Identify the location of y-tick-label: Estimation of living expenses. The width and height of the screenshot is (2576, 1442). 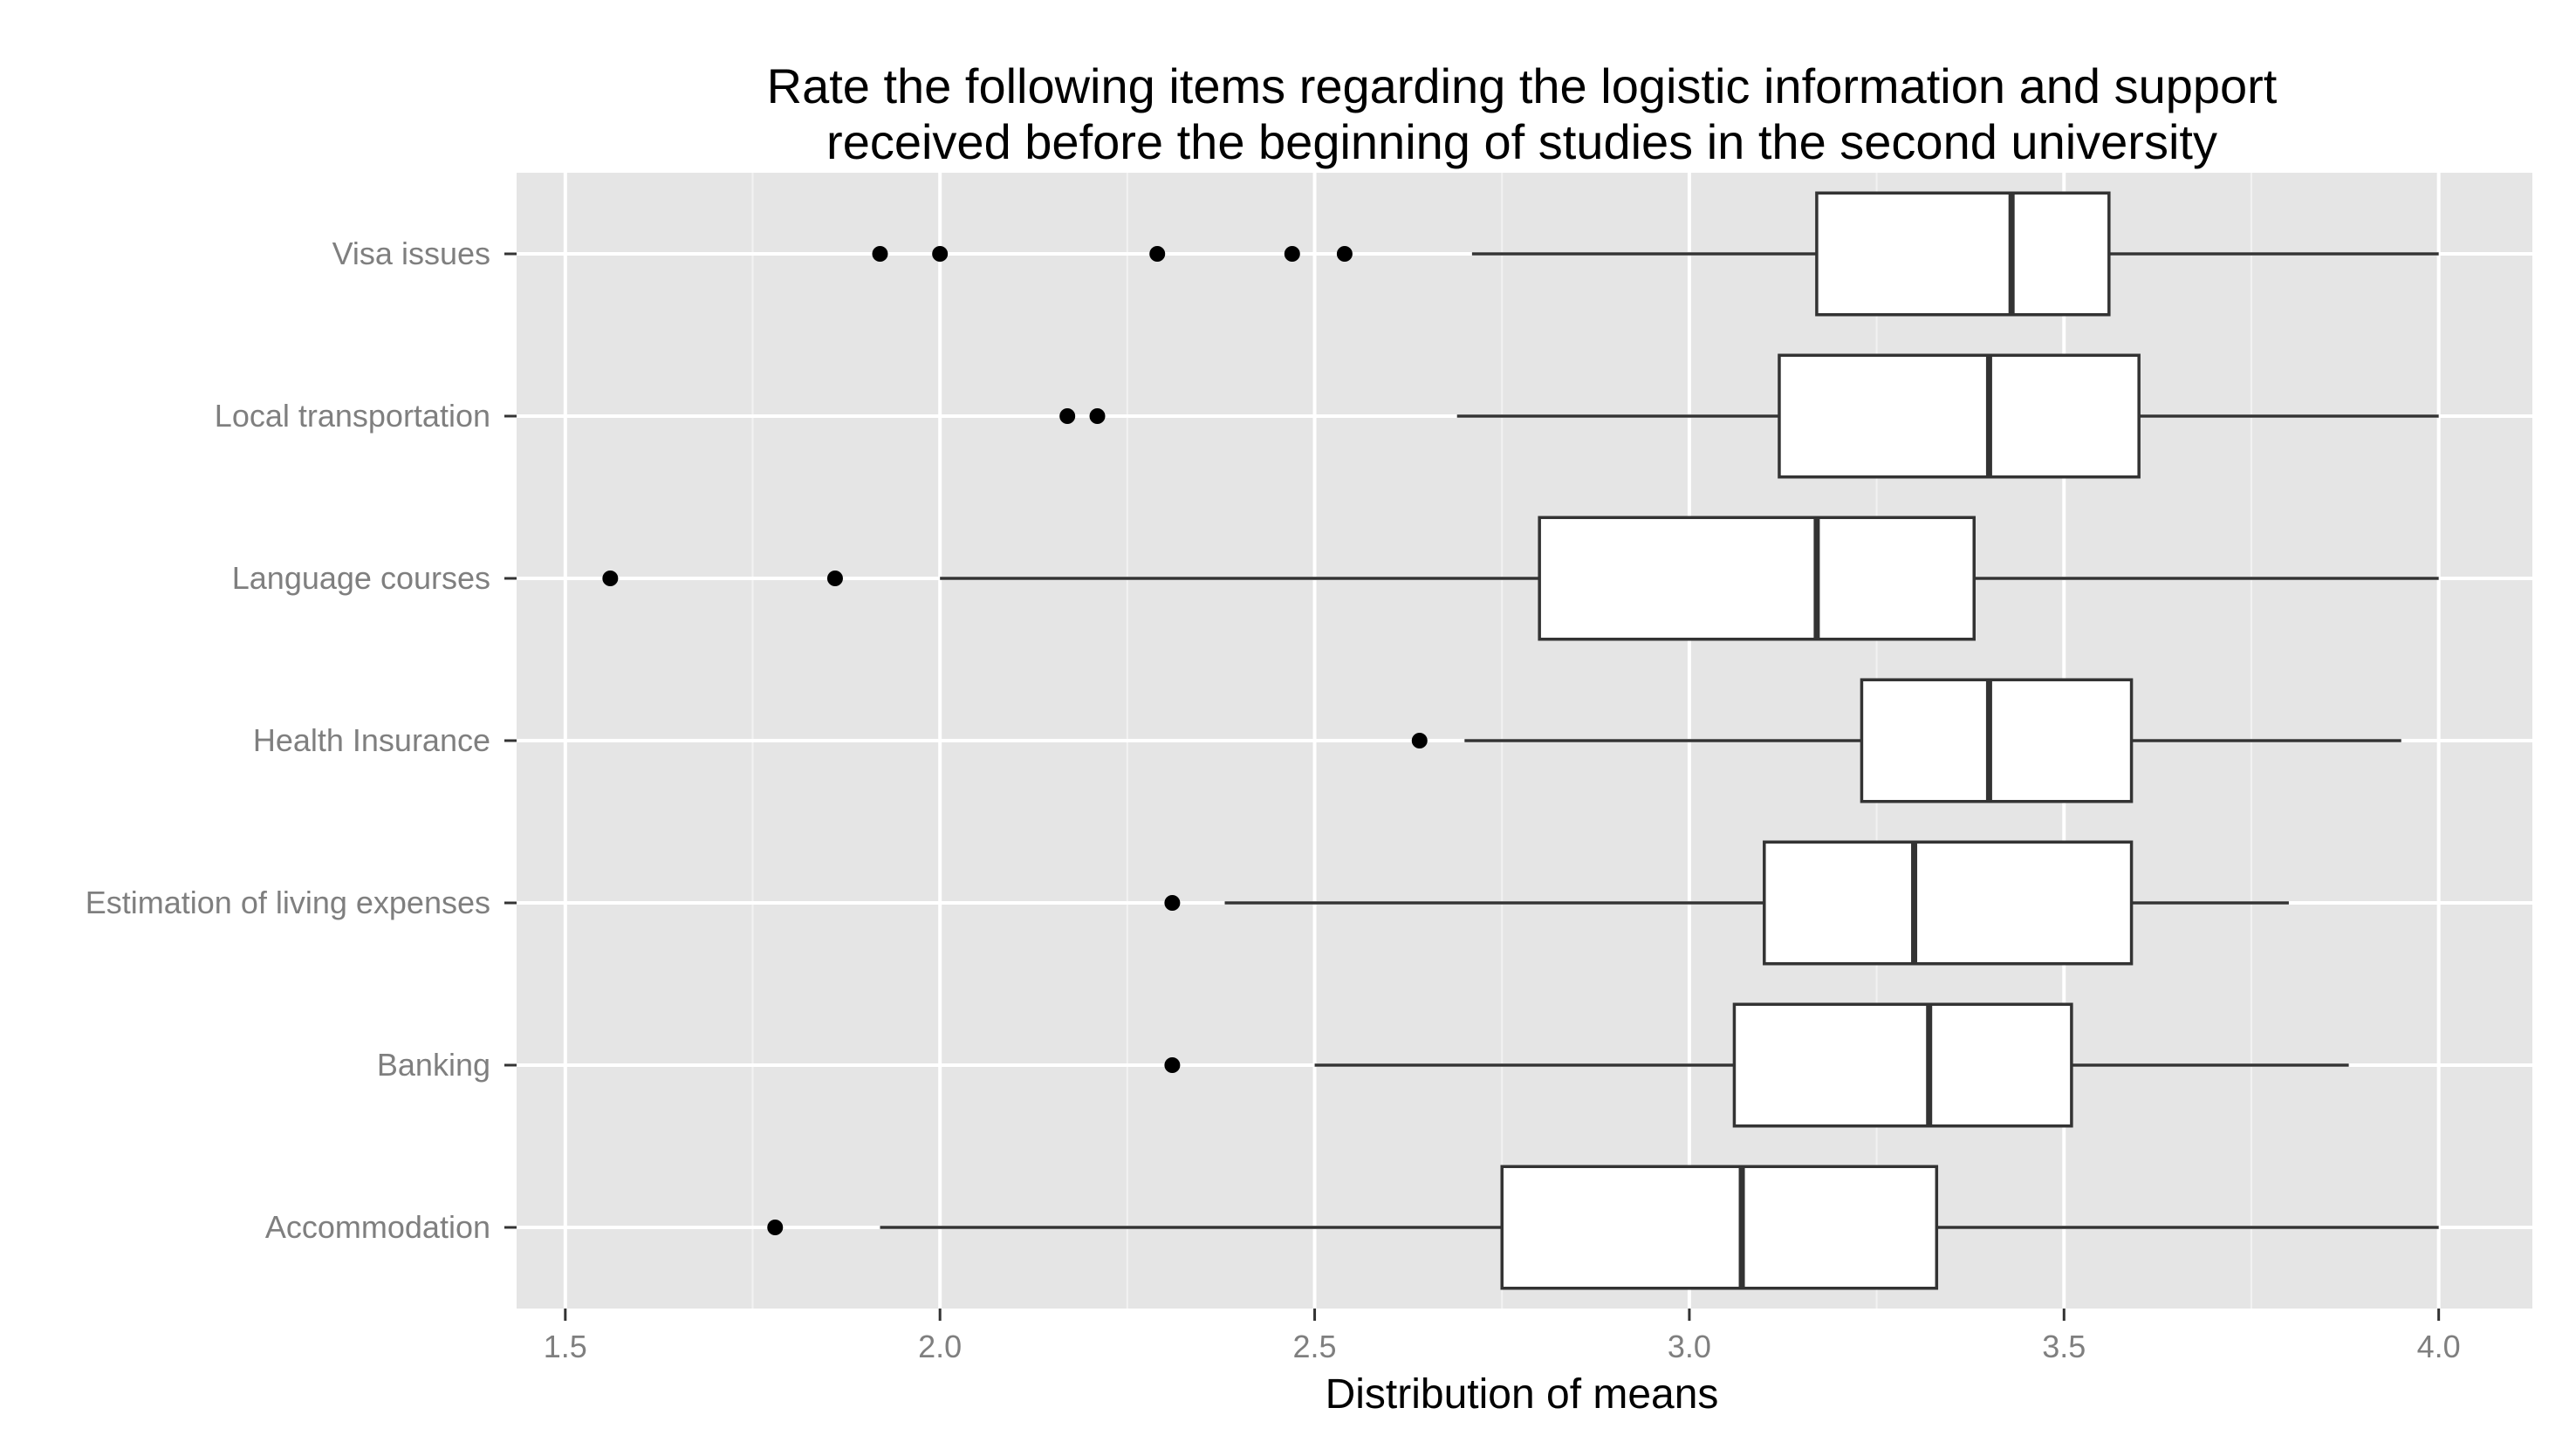
(288, 902).